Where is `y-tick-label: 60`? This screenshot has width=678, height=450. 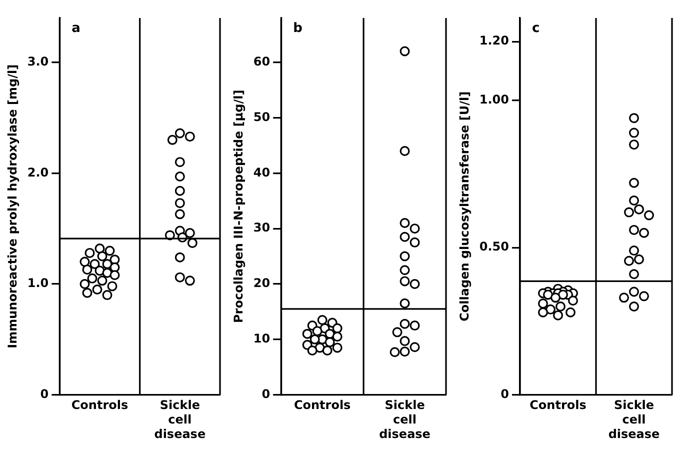
y-tick-label: 60 is located at coordinates (261, 61).